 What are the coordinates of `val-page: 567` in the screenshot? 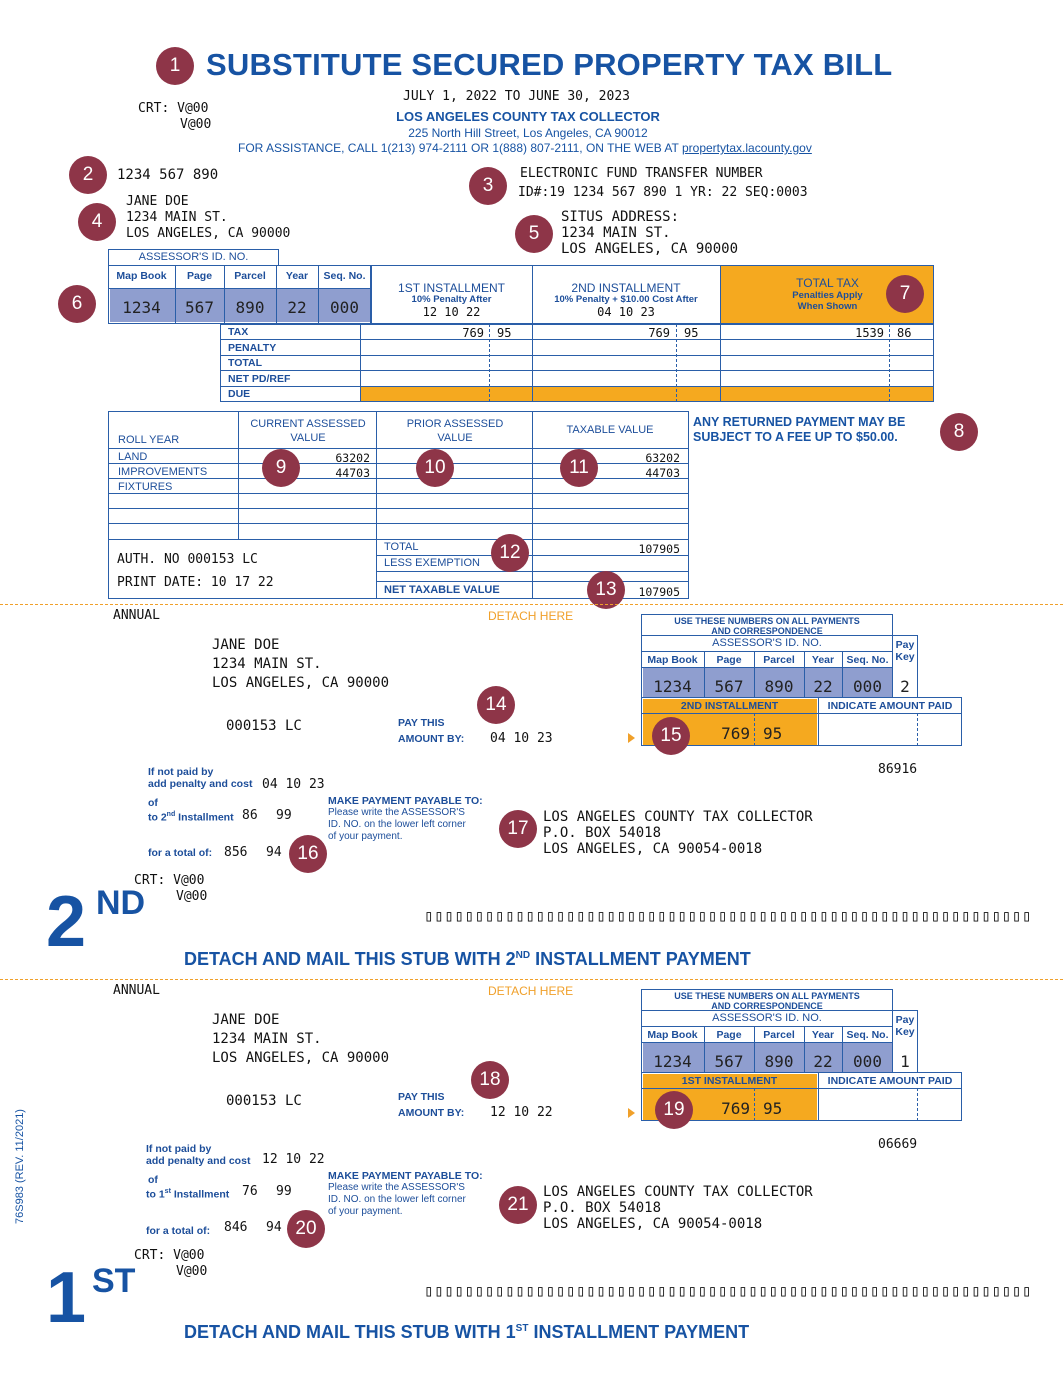 It's located at (199, 307).